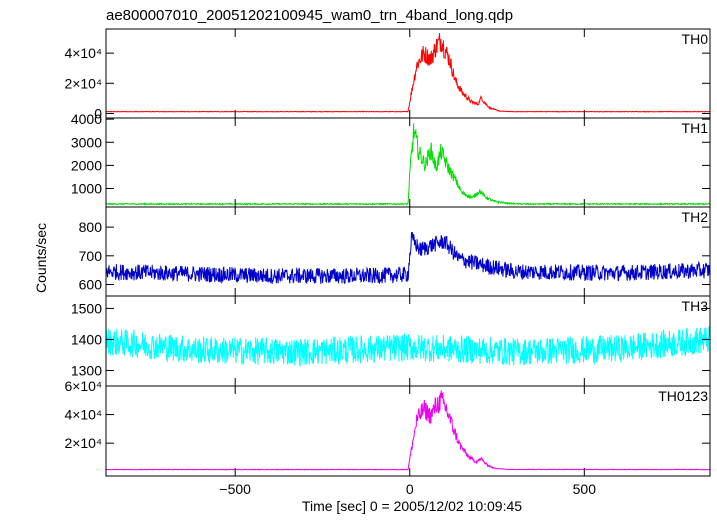 The height and width of the screenshot is (521, 717). What do you see at coordinates (91, 227) in the screenshot?
I see `y-tick-label: 800` at bounding box center [91, 227].